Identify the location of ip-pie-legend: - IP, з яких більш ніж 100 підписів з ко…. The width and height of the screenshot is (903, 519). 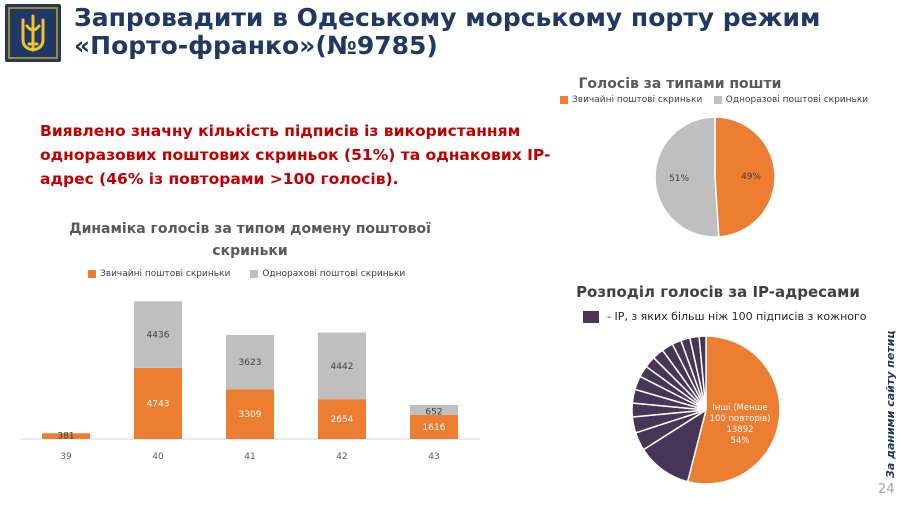
(725, 316).